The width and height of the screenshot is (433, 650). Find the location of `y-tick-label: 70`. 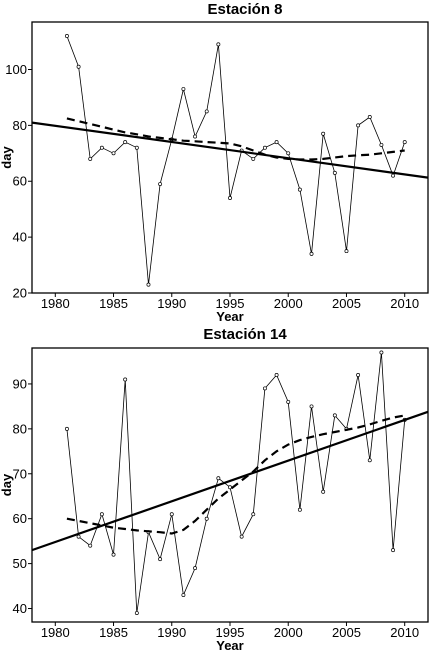

y-tick-label: 70 is located at coordinates (20, 473).